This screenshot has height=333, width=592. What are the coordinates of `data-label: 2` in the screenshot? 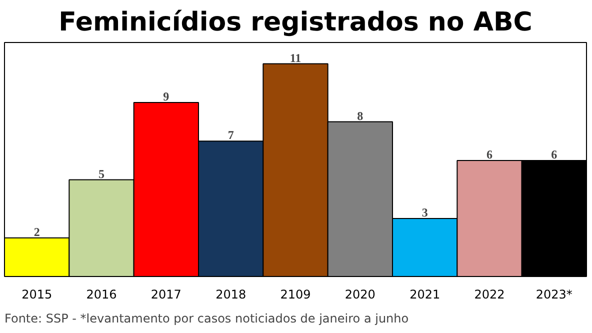 It's located at (37, 231).